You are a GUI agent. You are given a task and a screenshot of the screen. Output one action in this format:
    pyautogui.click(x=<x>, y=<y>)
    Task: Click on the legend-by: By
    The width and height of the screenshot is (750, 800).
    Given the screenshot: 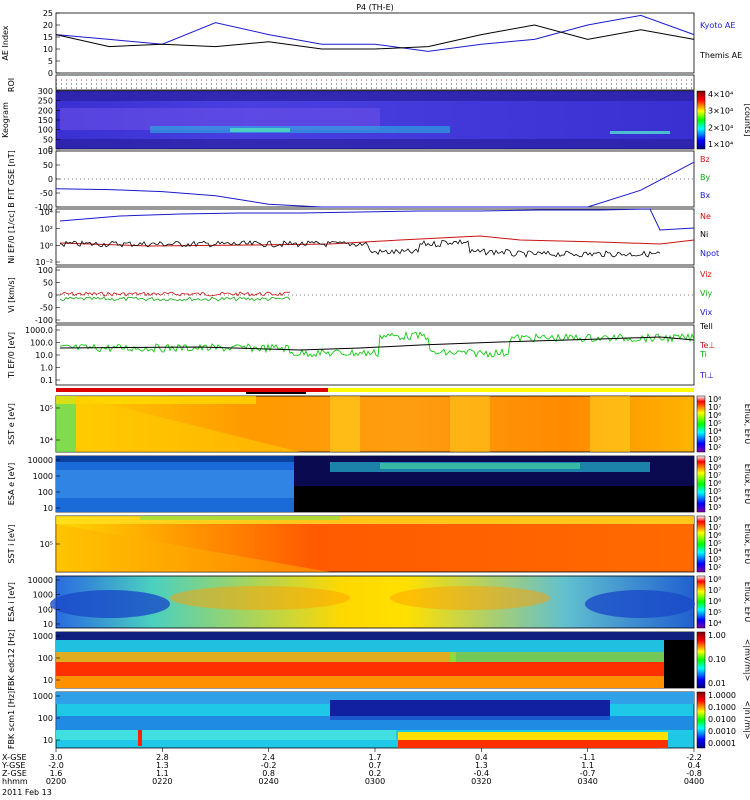 What is the action you would take?
    pyautogui.click(x=705, y=177)
    